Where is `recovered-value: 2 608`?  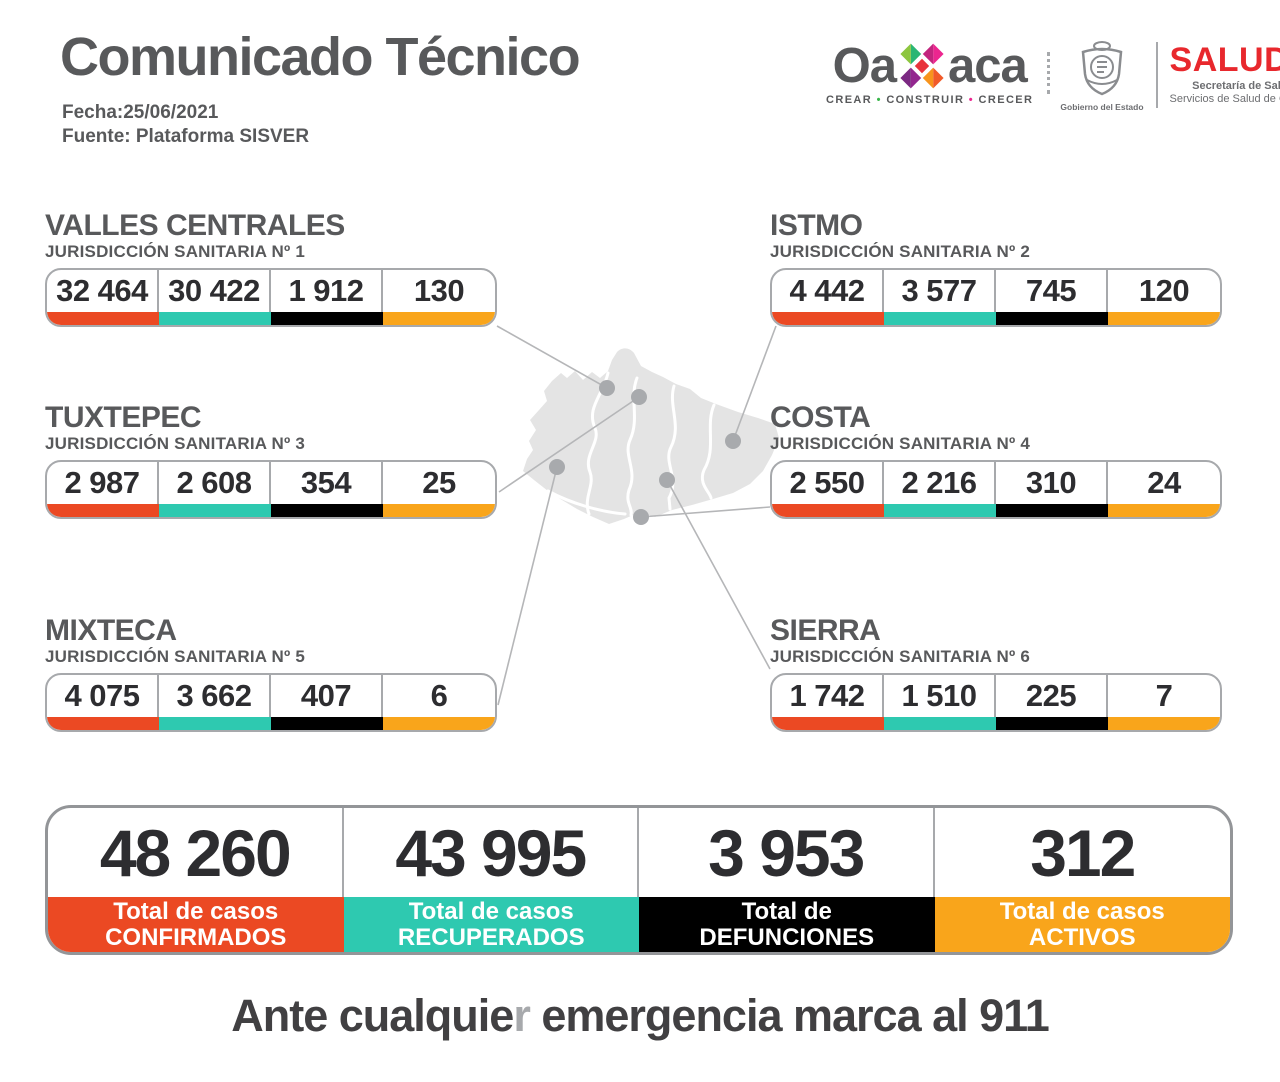 recovered-value: 2 608 is located at coordinates (215, 483).